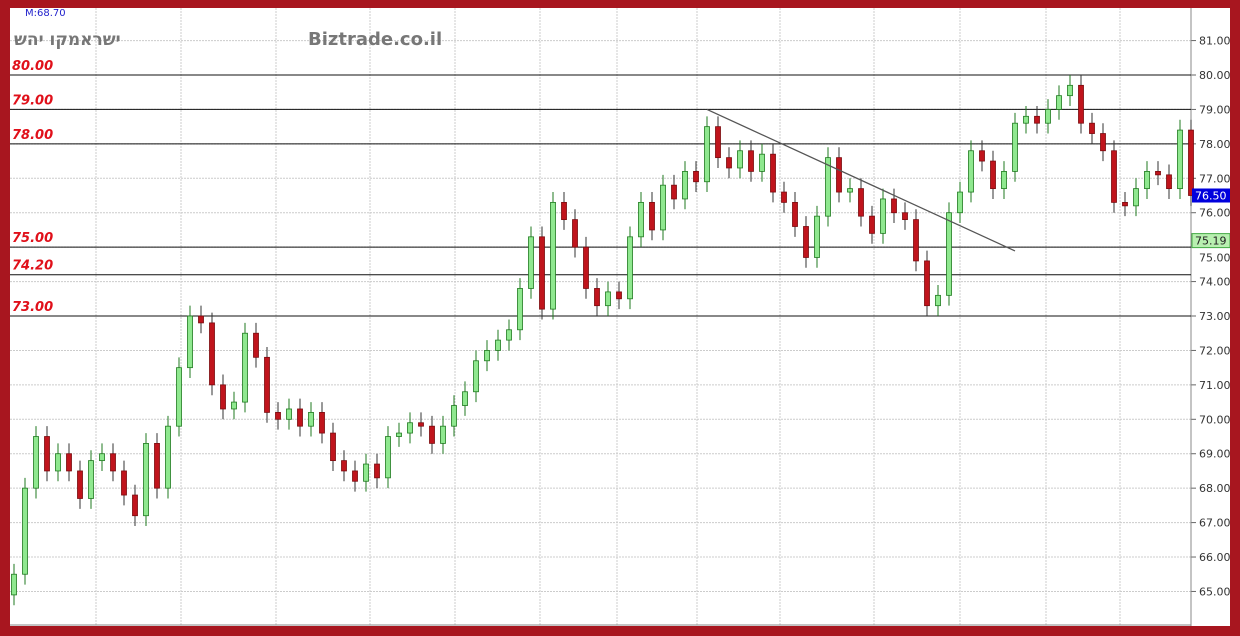 The width and height of the screenshot is (1240, 636). I want to click on y-tick-label: 70.00, so click(1214, 419).